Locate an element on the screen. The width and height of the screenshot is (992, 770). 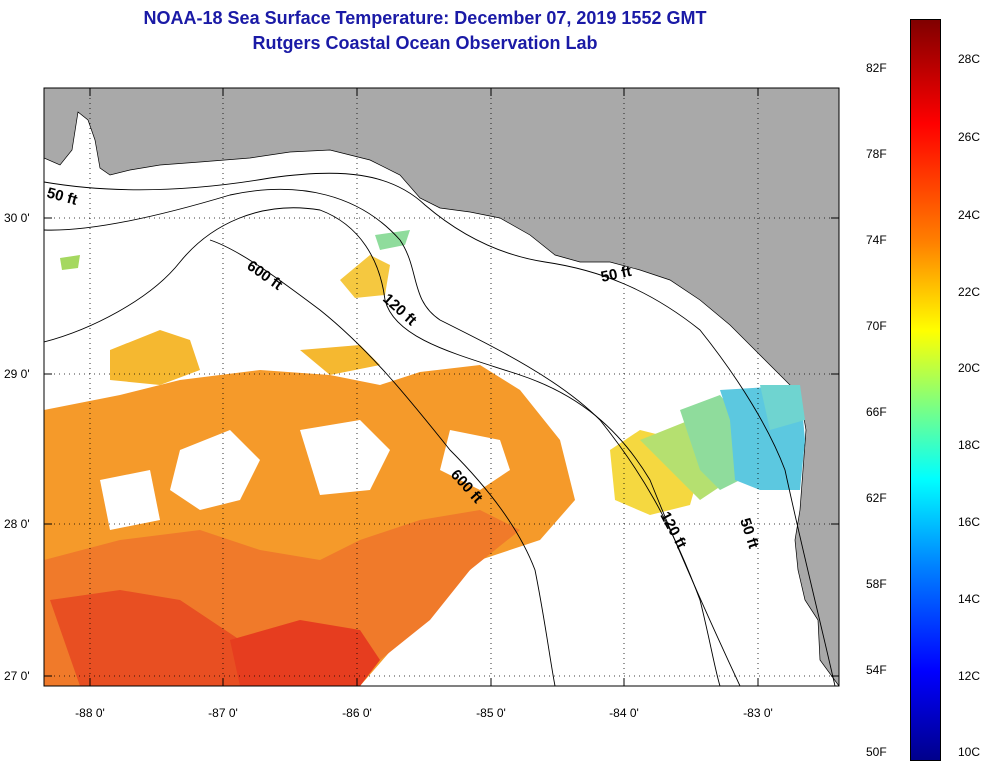
contour-label: 50 ft is located at coordinates (616, 274).